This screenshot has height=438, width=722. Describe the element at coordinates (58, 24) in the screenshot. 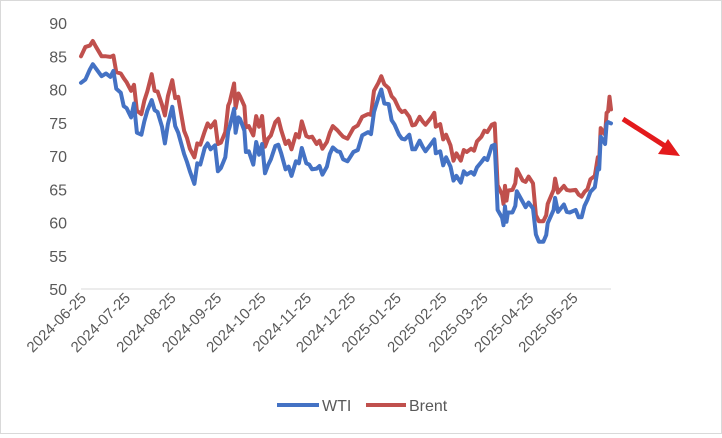

I see `y-tick-label: 90` at that location.